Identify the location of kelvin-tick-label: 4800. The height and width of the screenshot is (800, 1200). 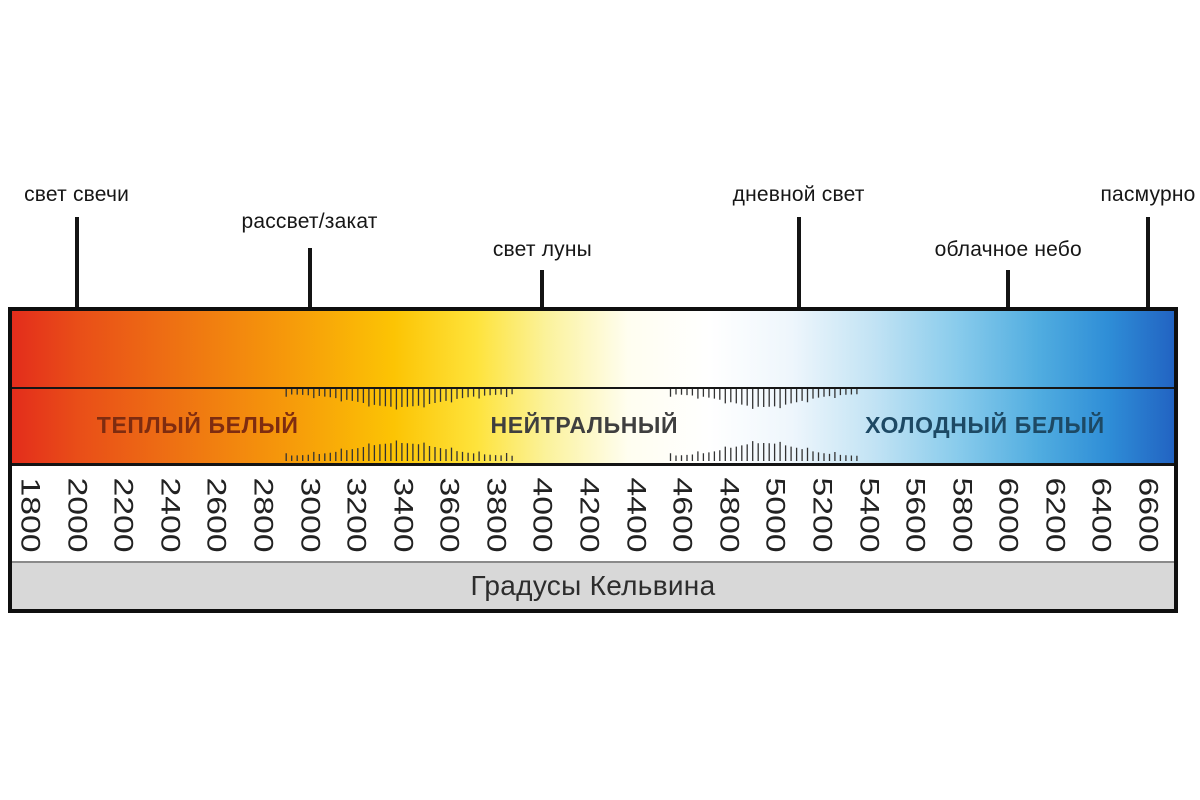
(729, 515).